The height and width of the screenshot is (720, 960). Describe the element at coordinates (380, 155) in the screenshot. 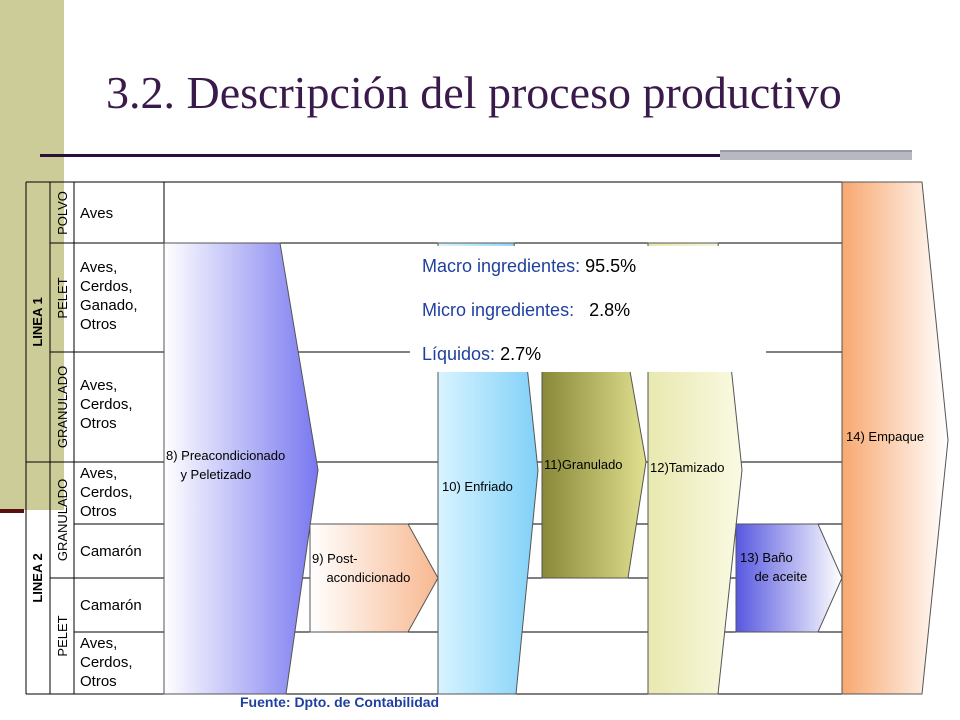

I see `title-underline` at that location.